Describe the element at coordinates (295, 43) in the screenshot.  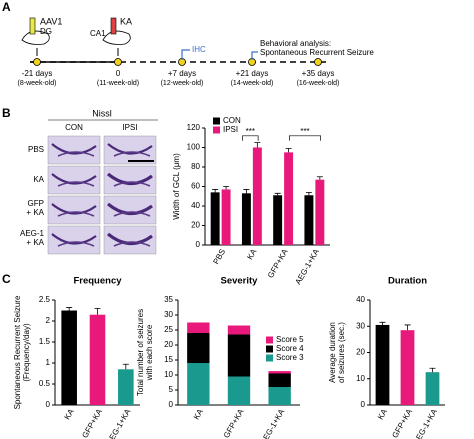
I see `label: Behavioral analysis:` at that location.